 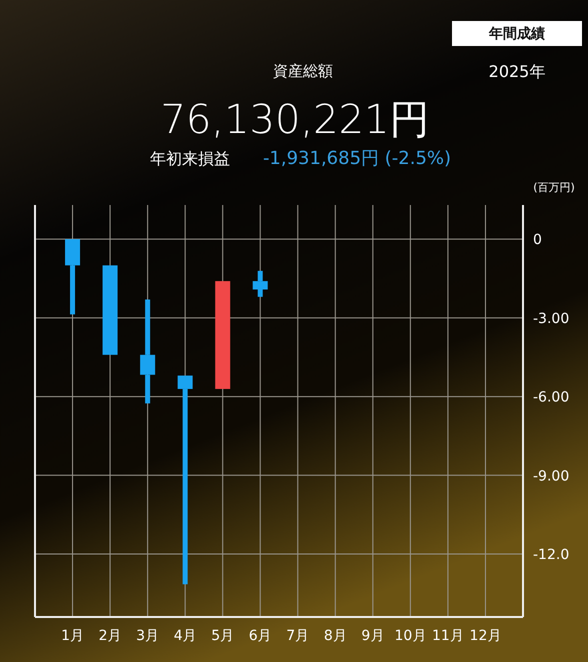 I want to click on y-axis-title: (百万円), so click(x=554, y=187).